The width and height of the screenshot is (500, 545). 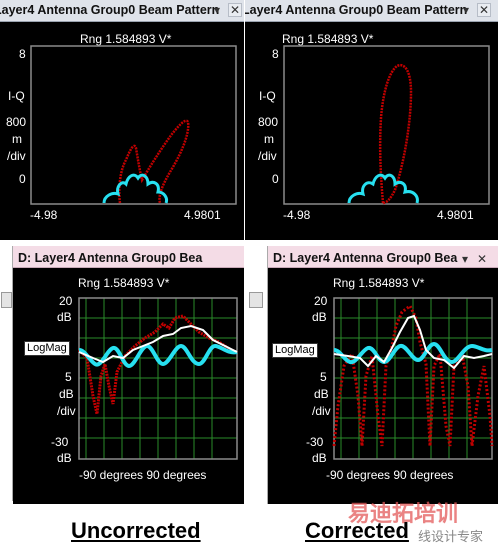 What do you see at coordinates (357, 530) in the screenshot?
I see `caption-corrected: Corrected` at bounding box center [357, 530].